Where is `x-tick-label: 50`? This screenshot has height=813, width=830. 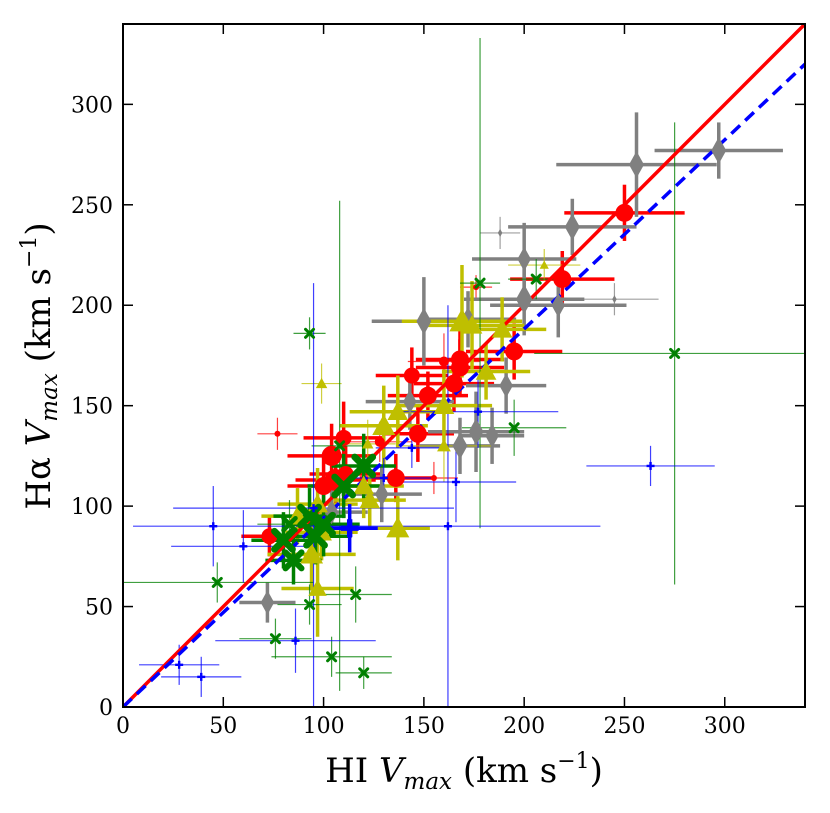
x-tick-label: 50 is located at coordinates (223, 726).